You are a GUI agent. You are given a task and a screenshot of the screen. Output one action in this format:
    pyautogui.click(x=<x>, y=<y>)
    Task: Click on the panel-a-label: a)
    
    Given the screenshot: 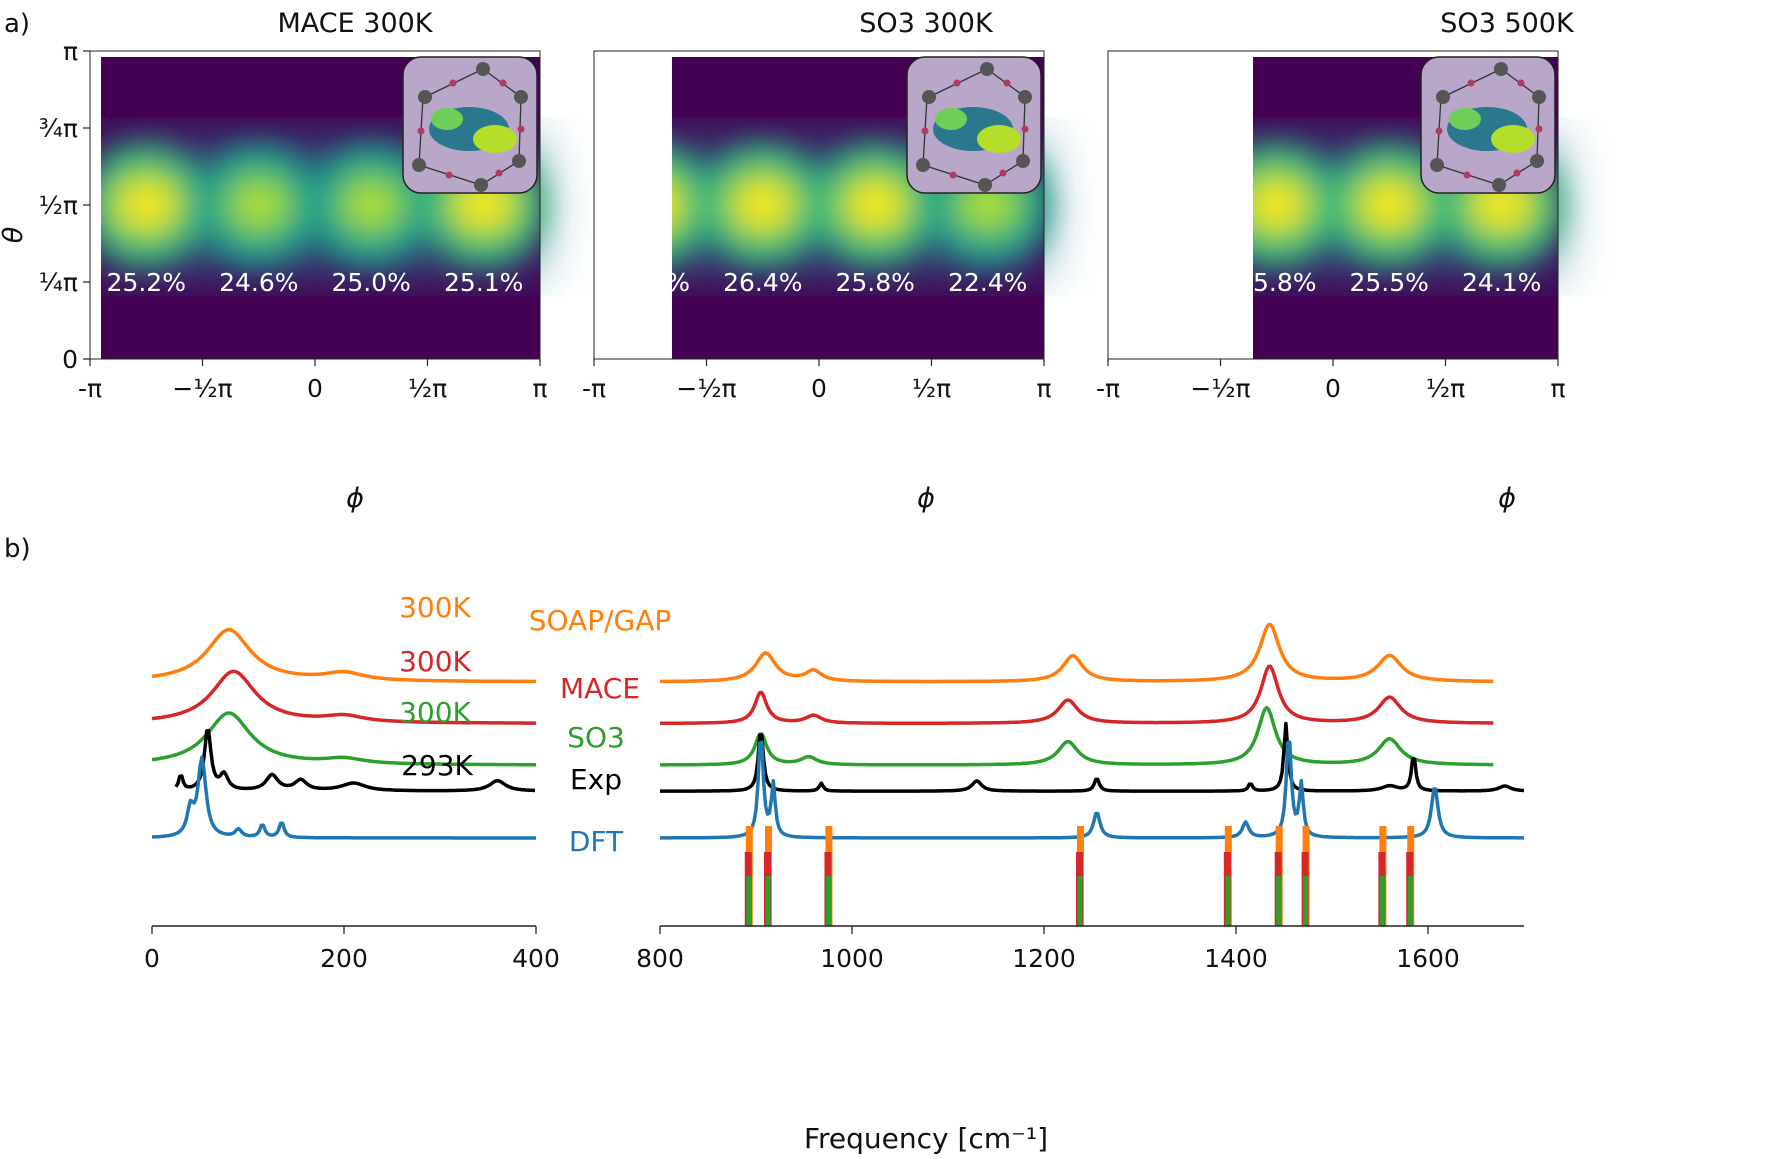 What is the action you would take?
    pyautogui.click(x=17, y=24)
    